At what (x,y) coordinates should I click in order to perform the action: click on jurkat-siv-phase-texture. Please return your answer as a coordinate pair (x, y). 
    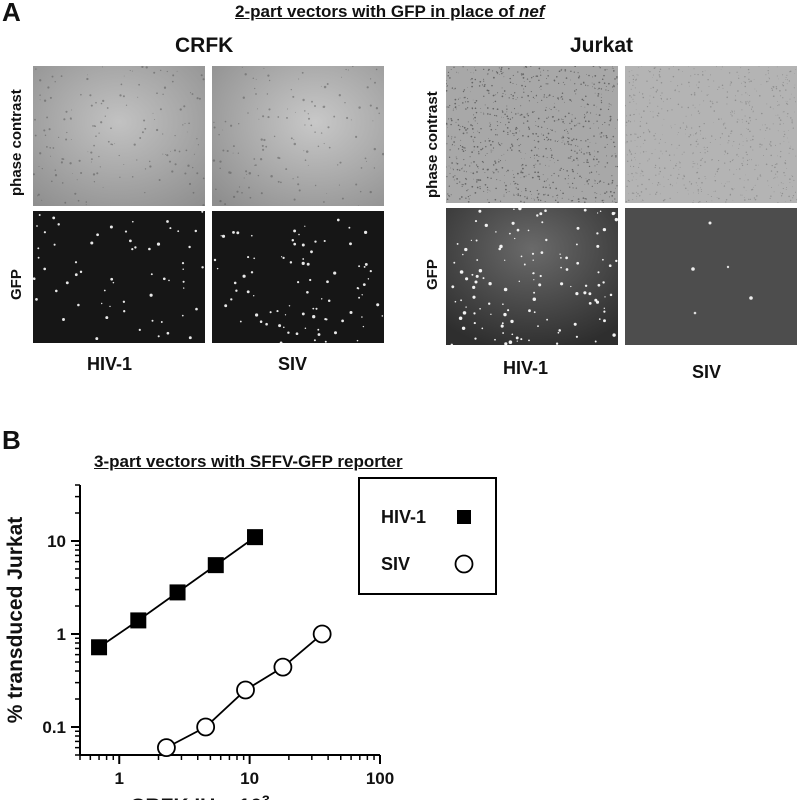
    Looking at the image, I should click on (711, 134).